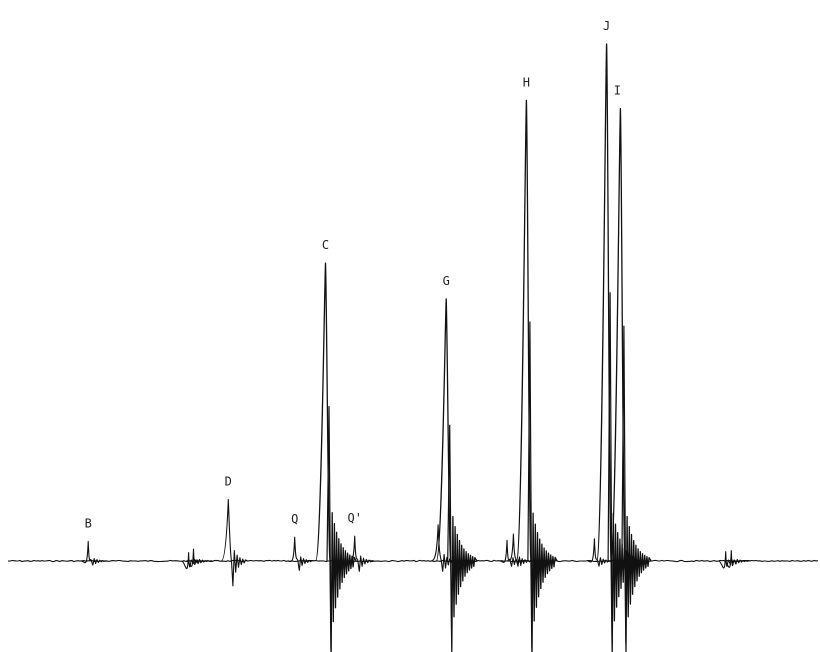 The height and width of the screenshot is (652, 820). What do you see at coordinates (446, 281) in the screenshot?
I see `peak-label: G` at bounding box center [446, 281].